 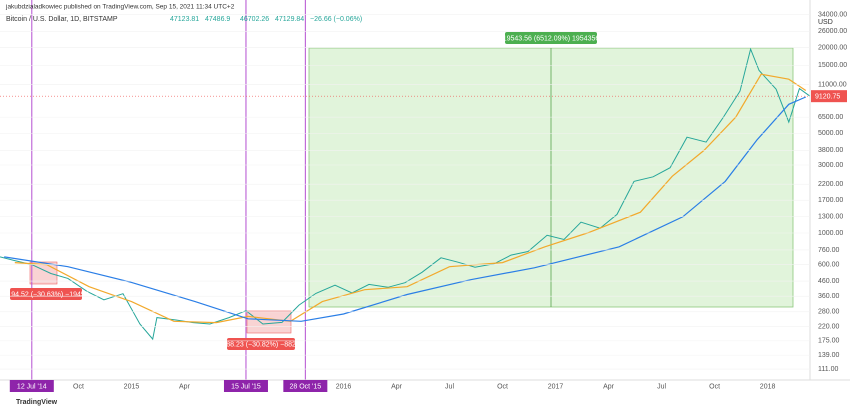 What do you see at coordinates (830, 233) in the screenshot?
I see `y-tick-label: 1000.00` at bounding box center [830, 233].